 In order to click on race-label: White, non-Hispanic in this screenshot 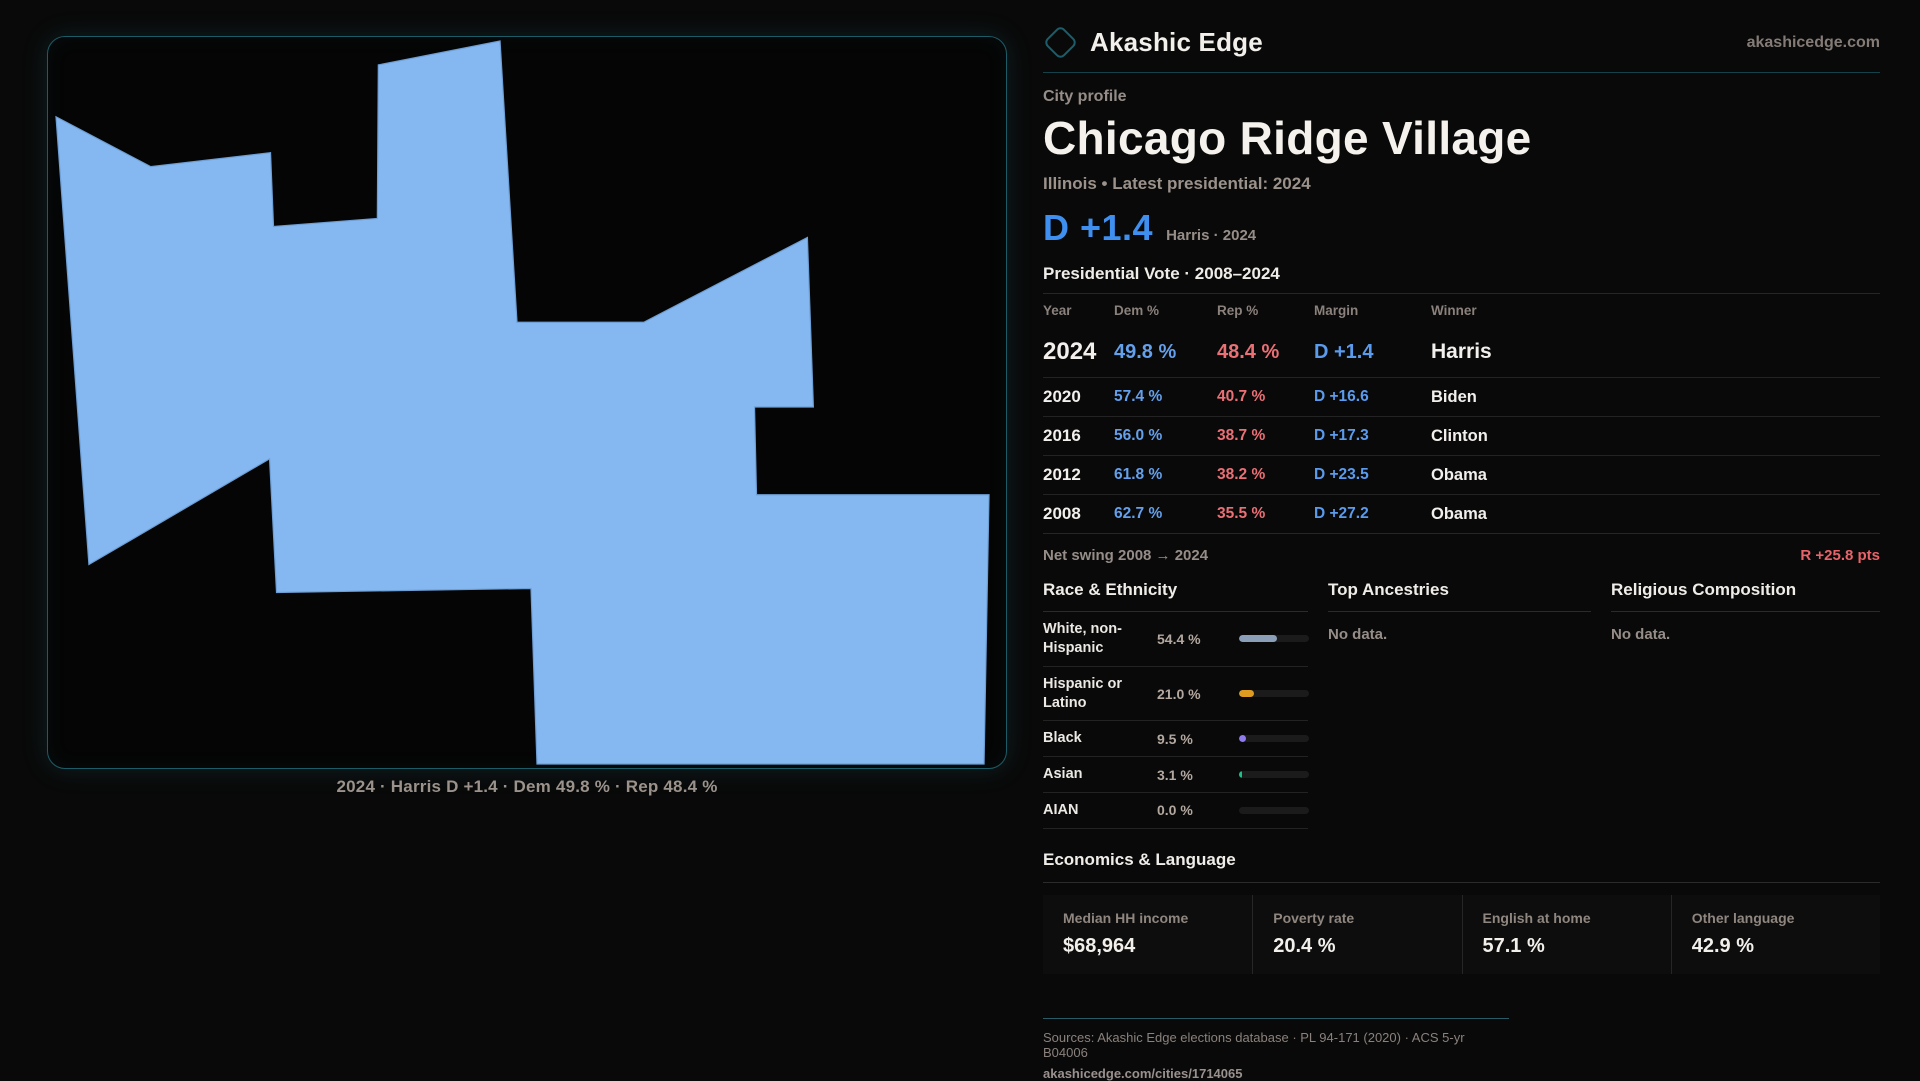, I will do `click(1082, 638)`.